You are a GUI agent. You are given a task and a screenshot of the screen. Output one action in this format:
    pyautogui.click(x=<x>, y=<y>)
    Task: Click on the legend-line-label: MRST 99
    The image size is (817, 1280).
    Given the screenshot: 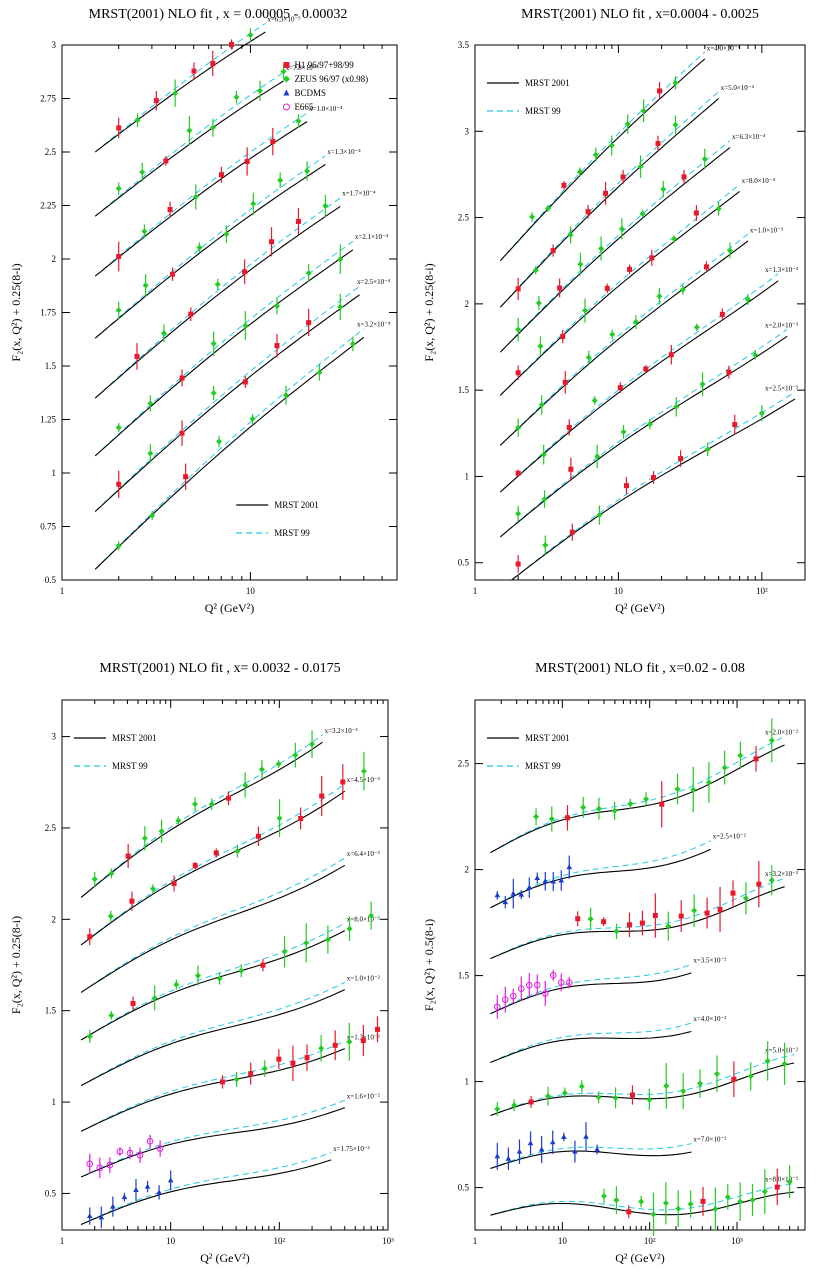 What is the action you would take?
    pyautogui.click(x=292, y=533)
    